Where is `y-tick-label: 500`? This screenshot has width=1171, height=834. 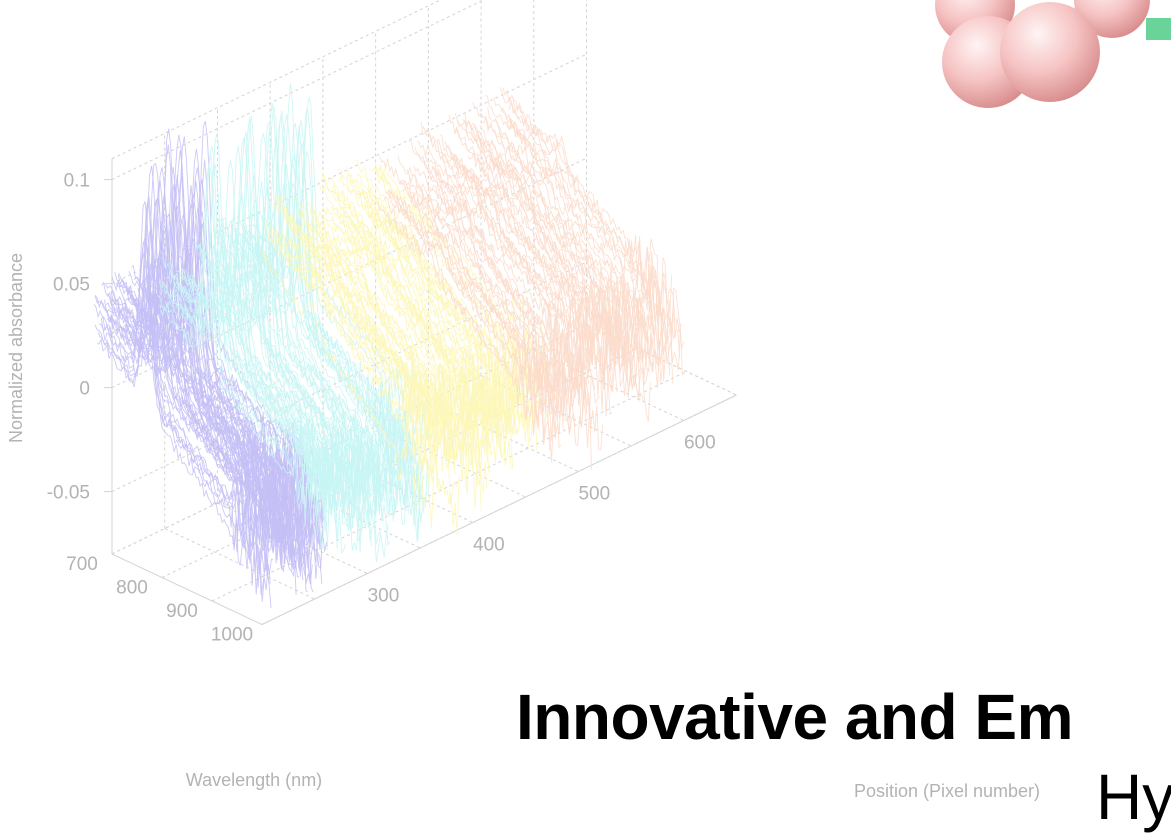 y-tick-label: 500 is located at coordinates (594, 494).